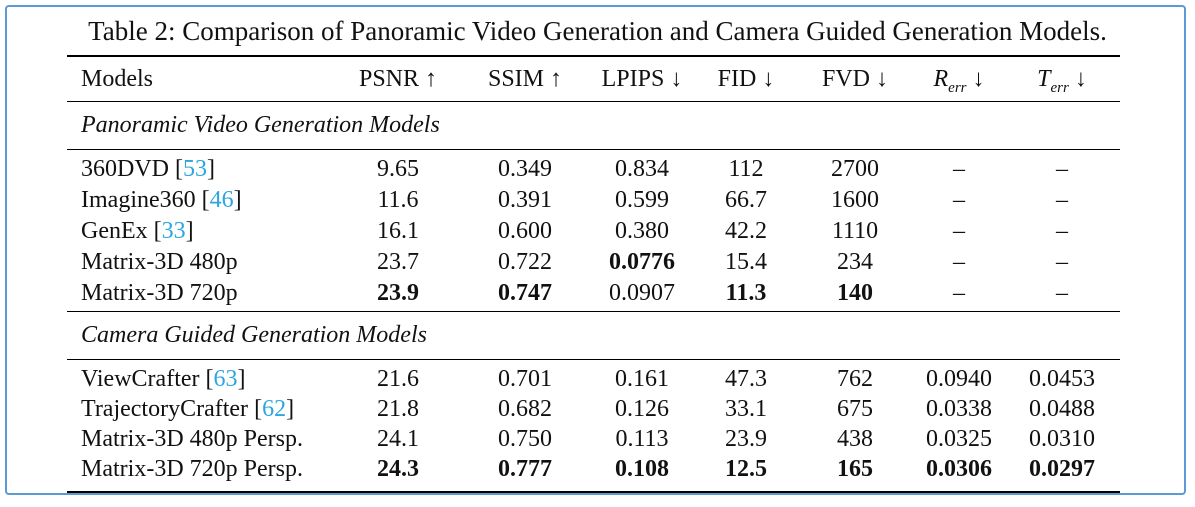 The height and width of the screenshot is (507, 1195). Describe the element at coordinates (959, 439) in the screenshot. I see `metric-value: 0.0325` at that location.